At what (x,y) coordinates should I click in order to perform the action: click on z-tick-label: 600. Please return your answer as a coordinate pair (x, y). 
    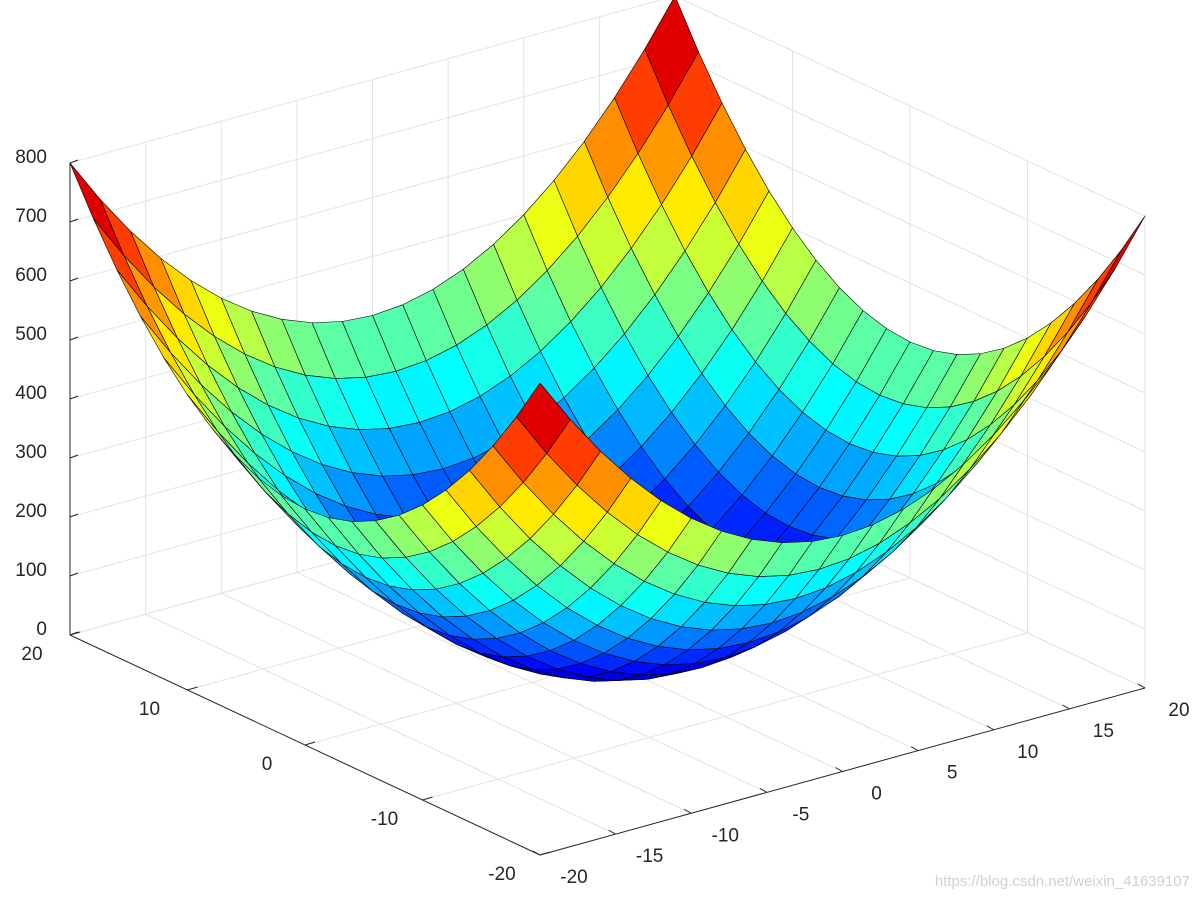
    Looking at the image, I should click on (31, 275).